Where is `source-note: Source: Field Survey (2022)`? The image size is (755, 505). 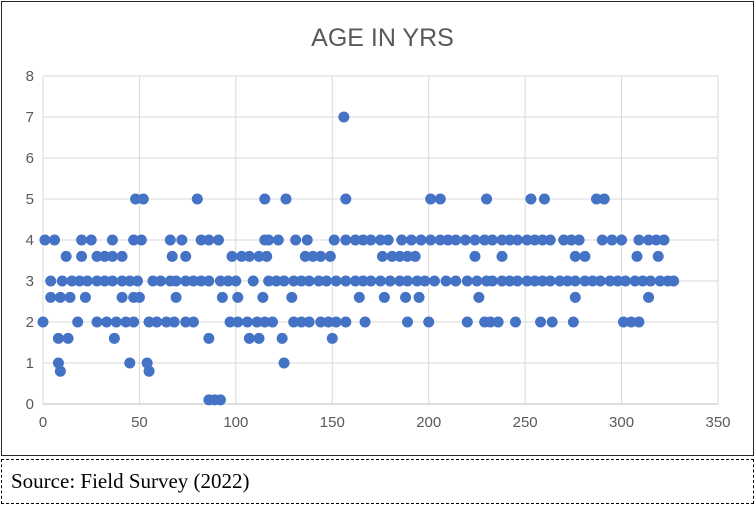 source-note: Source: Field Survey (2022) is located at coordinates (130, 481).